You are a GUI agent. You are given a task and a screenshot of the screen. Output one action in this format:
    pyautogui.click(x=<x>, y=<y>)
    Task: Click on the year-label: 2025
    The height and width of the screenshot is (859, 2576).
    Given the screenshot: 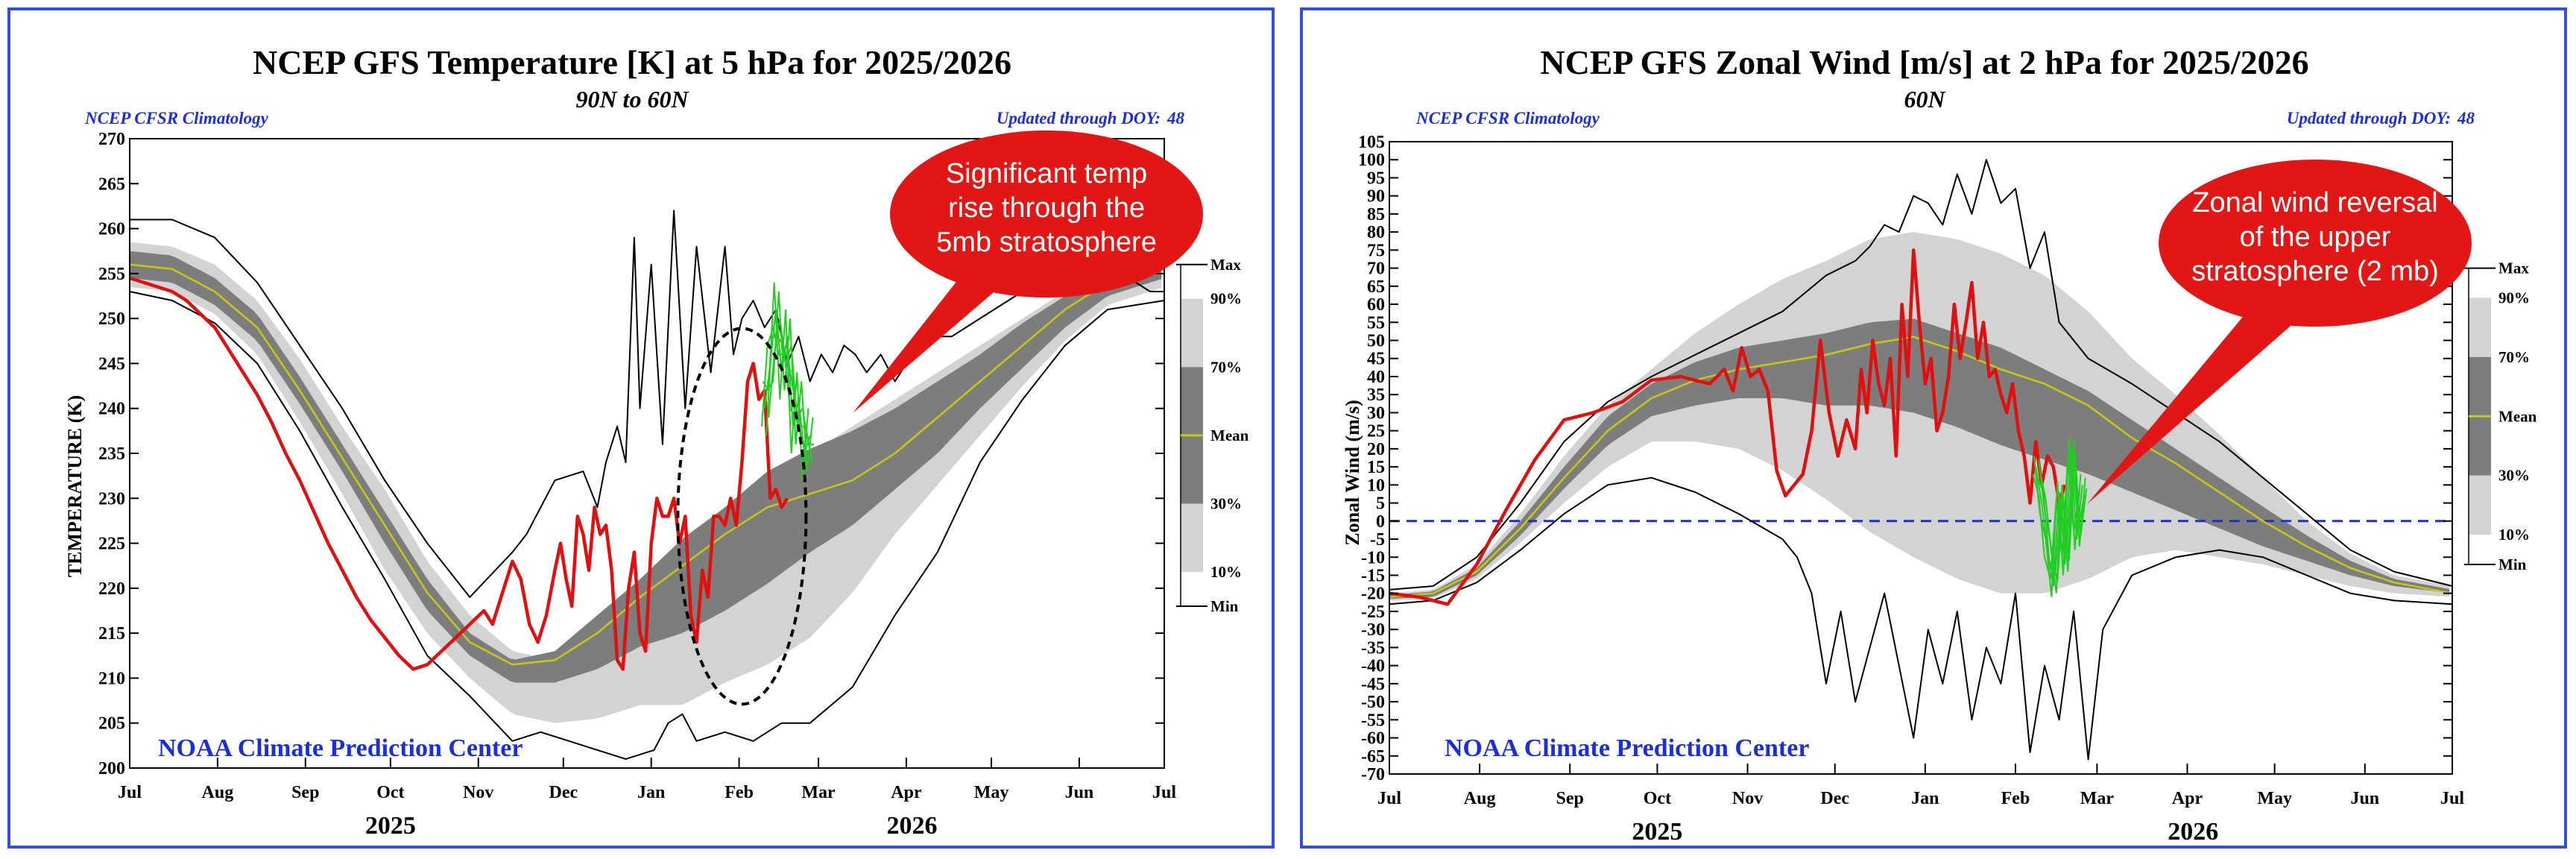 What is the action you would take?
    pyautogui.click(x=391, y=826)
    